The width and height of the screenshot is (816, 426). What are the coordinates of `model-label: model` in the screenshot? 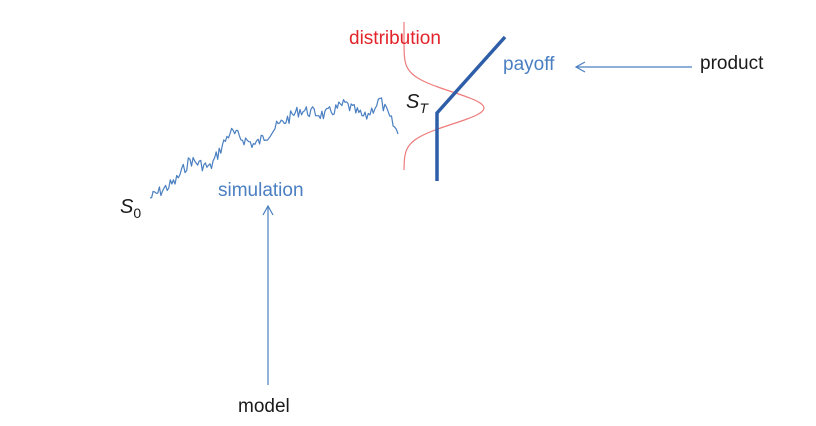 It's located at (264, 406).